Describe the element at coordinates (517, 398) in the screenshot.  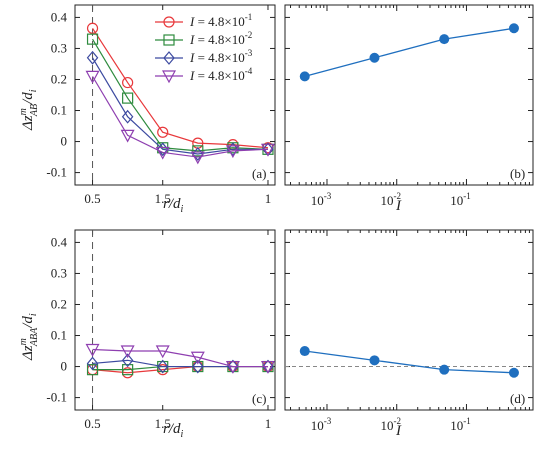
I see `panel-label-d: (d)` at that location.